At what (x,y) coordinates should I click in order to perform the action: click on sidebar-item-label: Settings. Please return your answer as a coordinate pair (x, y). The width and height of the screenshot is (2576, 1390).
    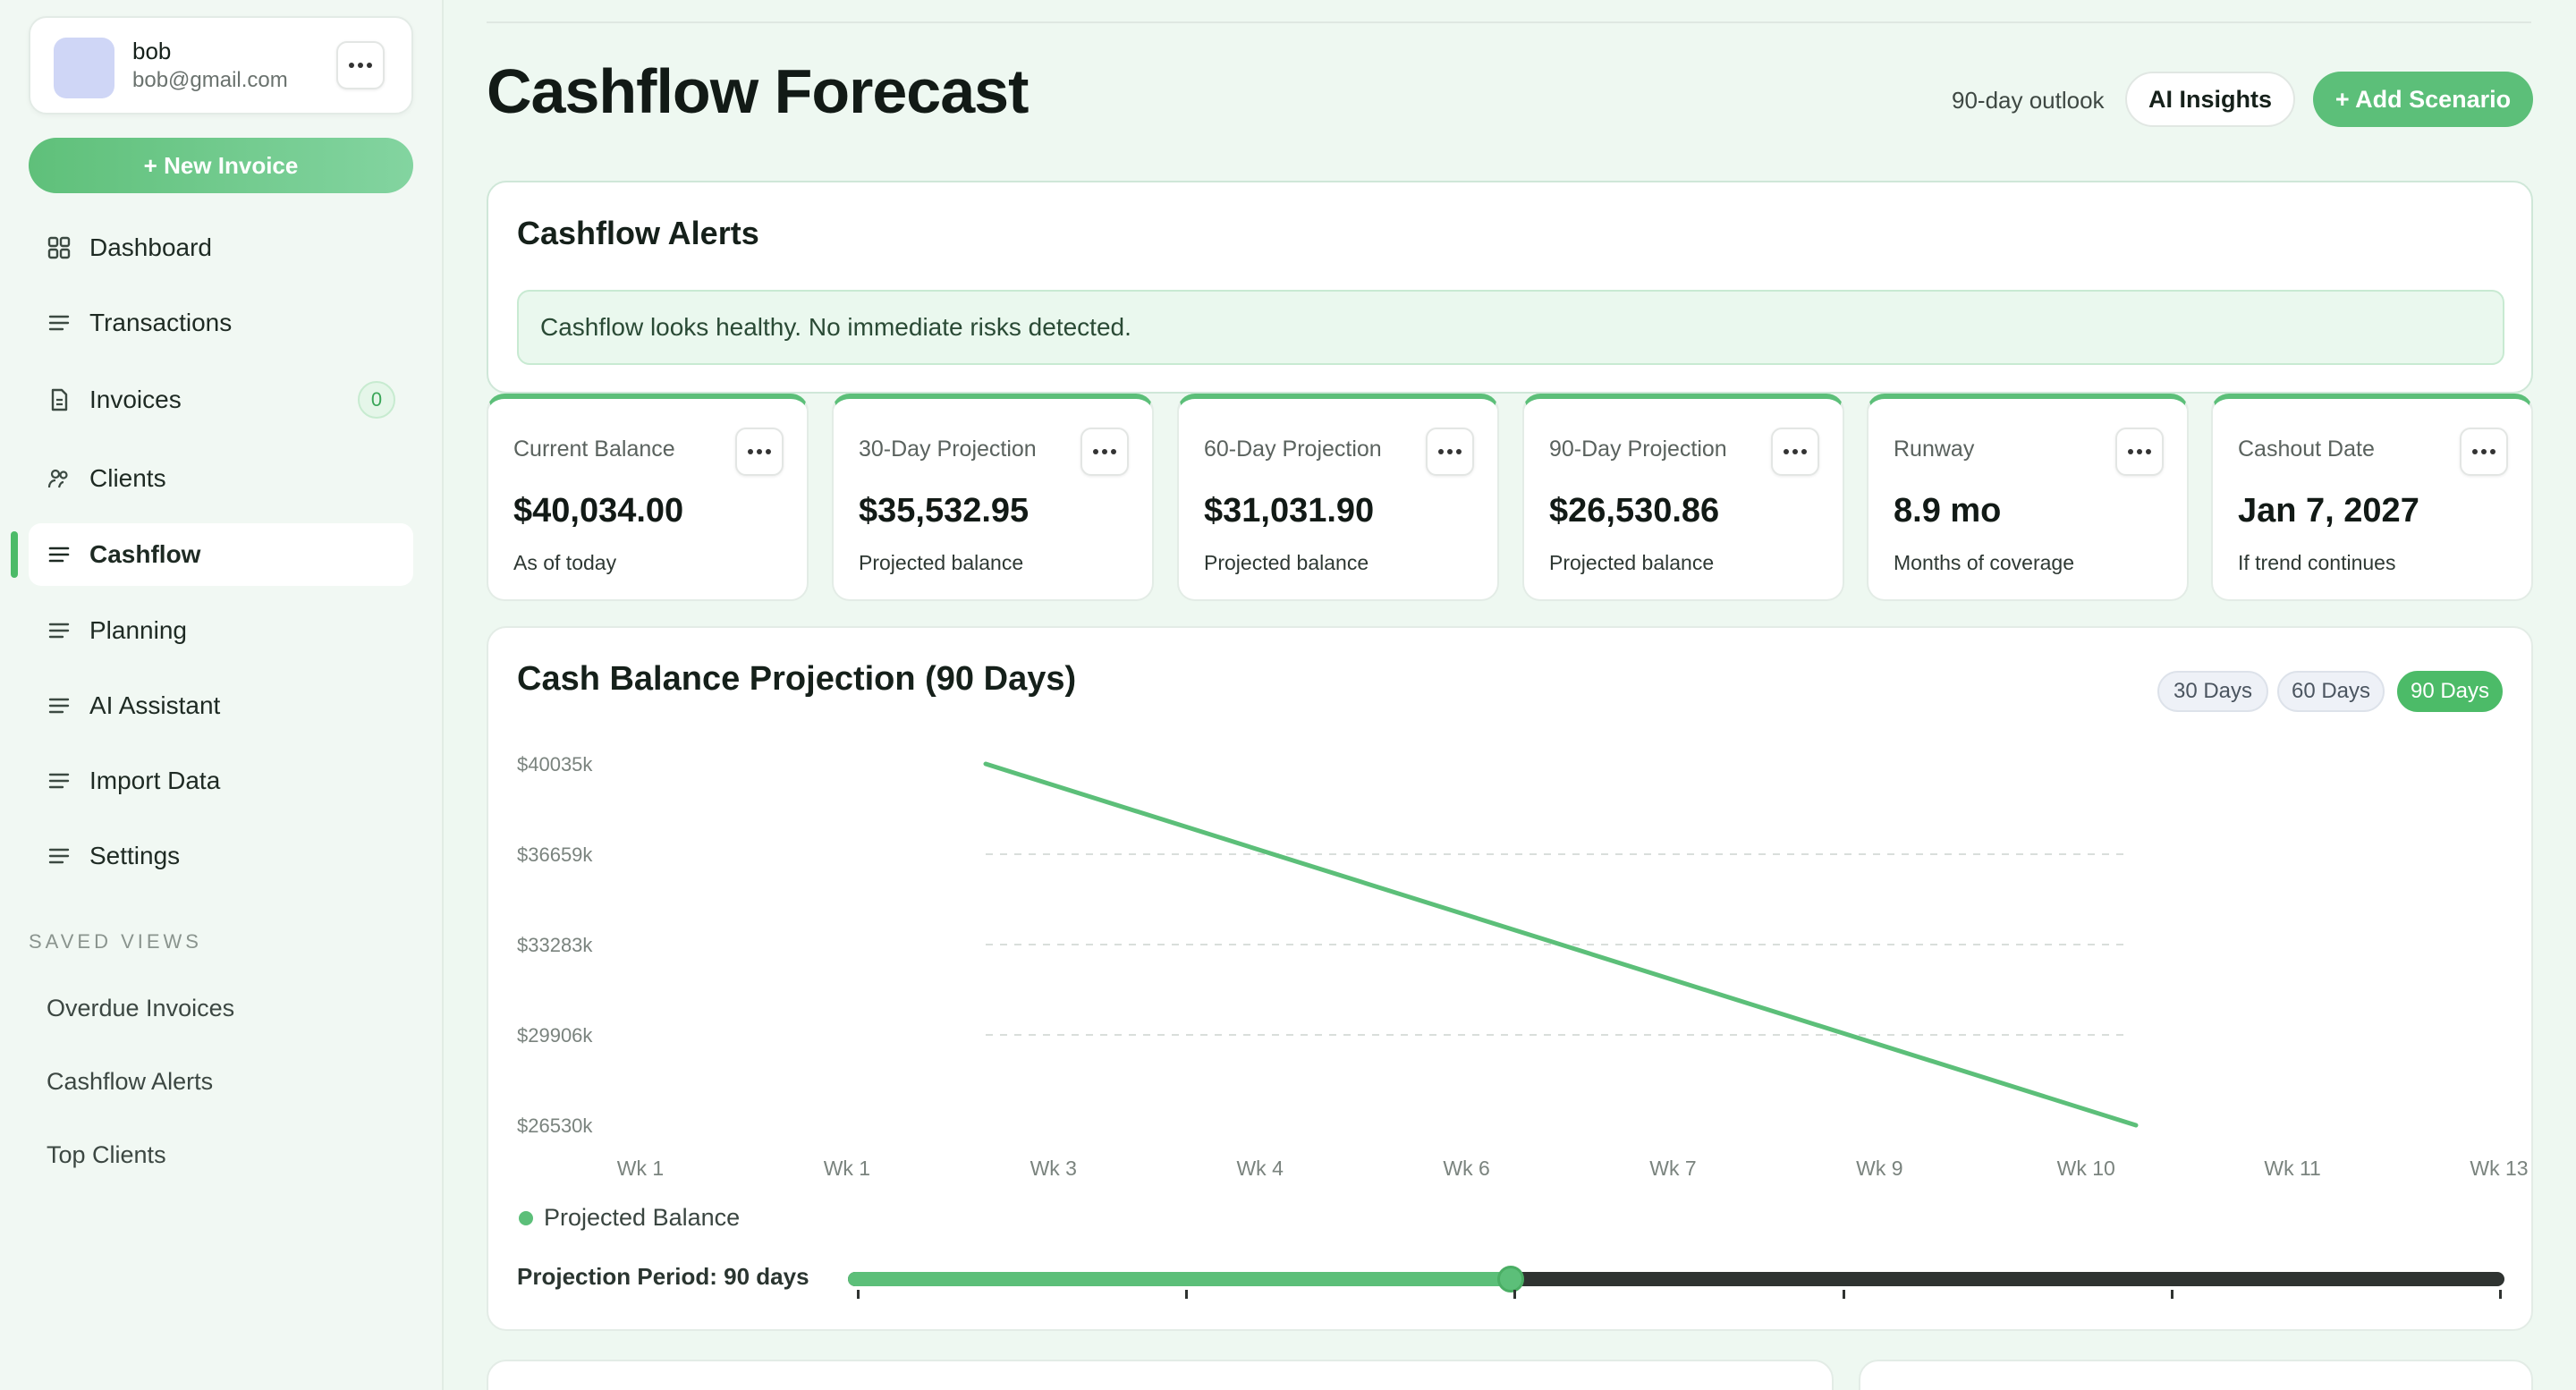
    Looking at the image, I should click on (135, 855).